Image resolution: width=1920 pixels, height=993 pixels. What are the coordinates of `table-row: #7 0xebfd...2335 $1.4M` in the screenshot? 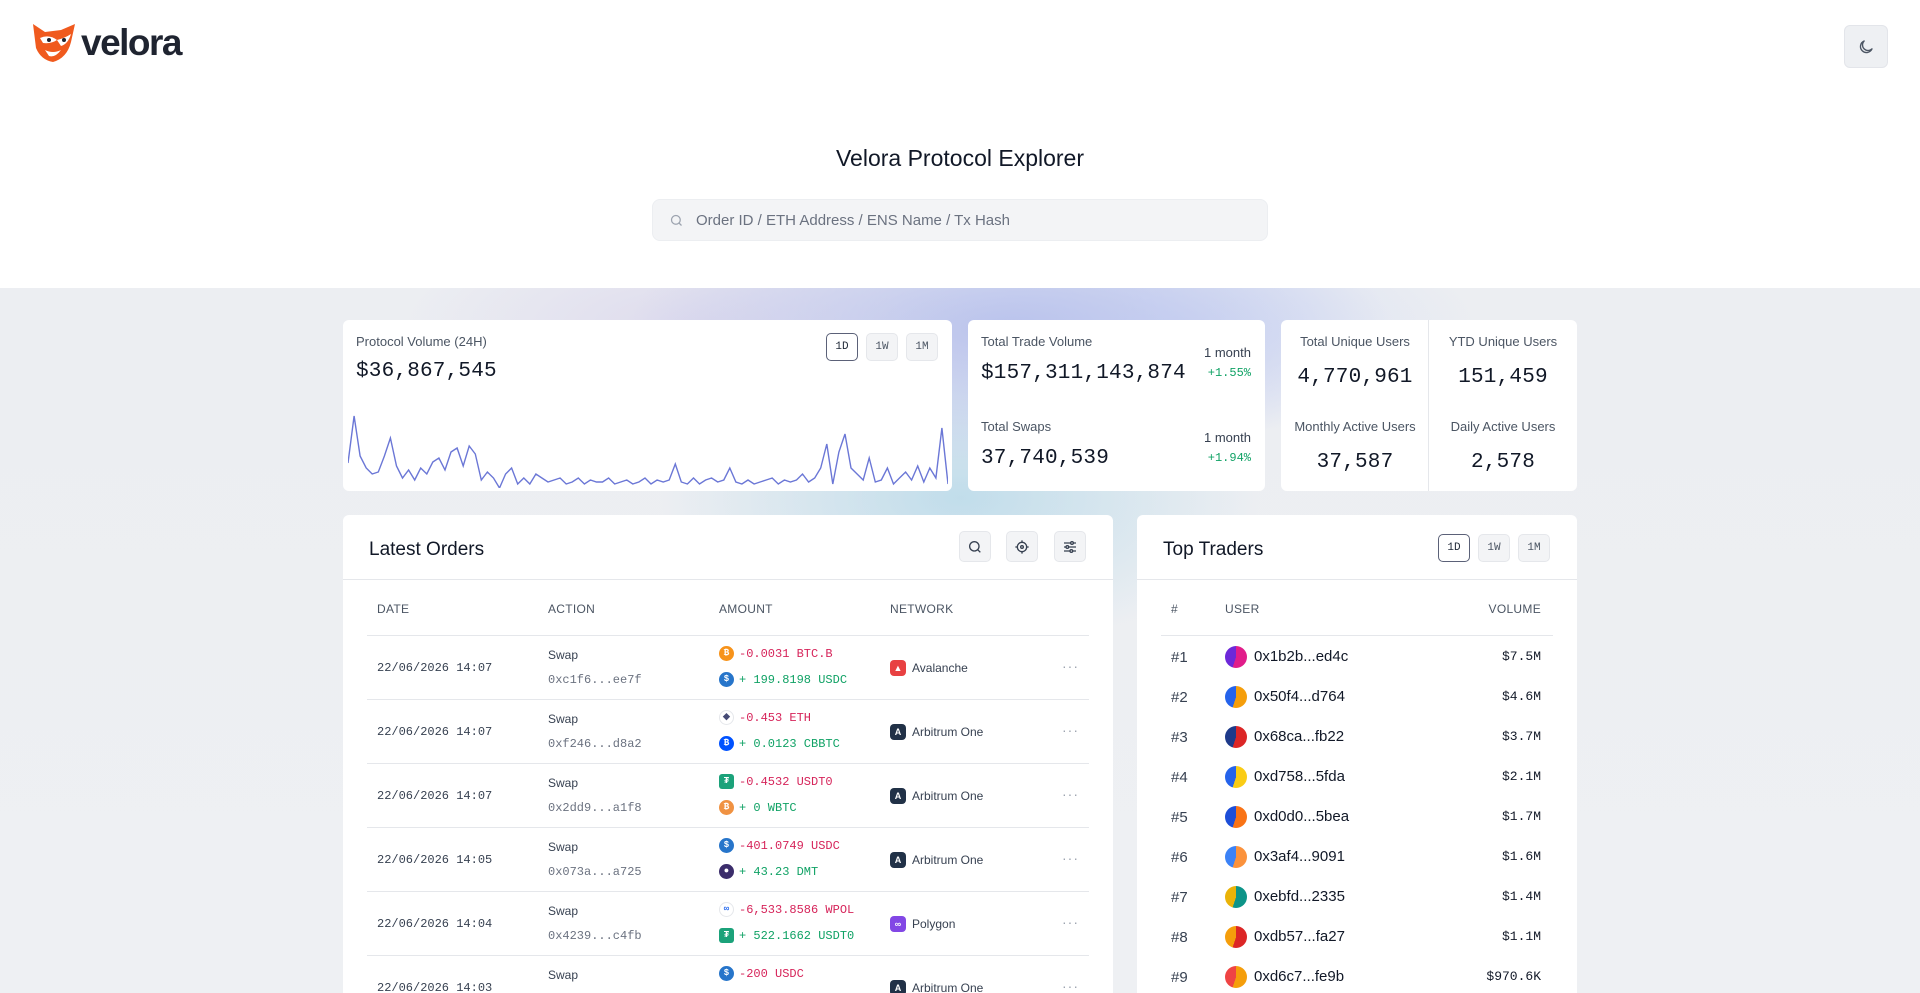 It's located at (1356, 897).